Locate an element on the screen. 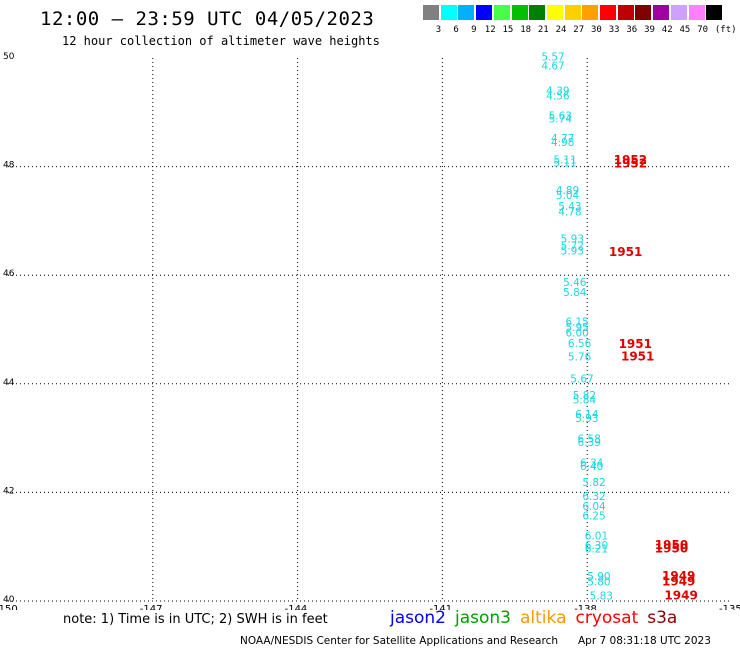 The width and height of the screenshot is (740, 650). wave-height-label: 4.56 is located at coordinates (558, 96).